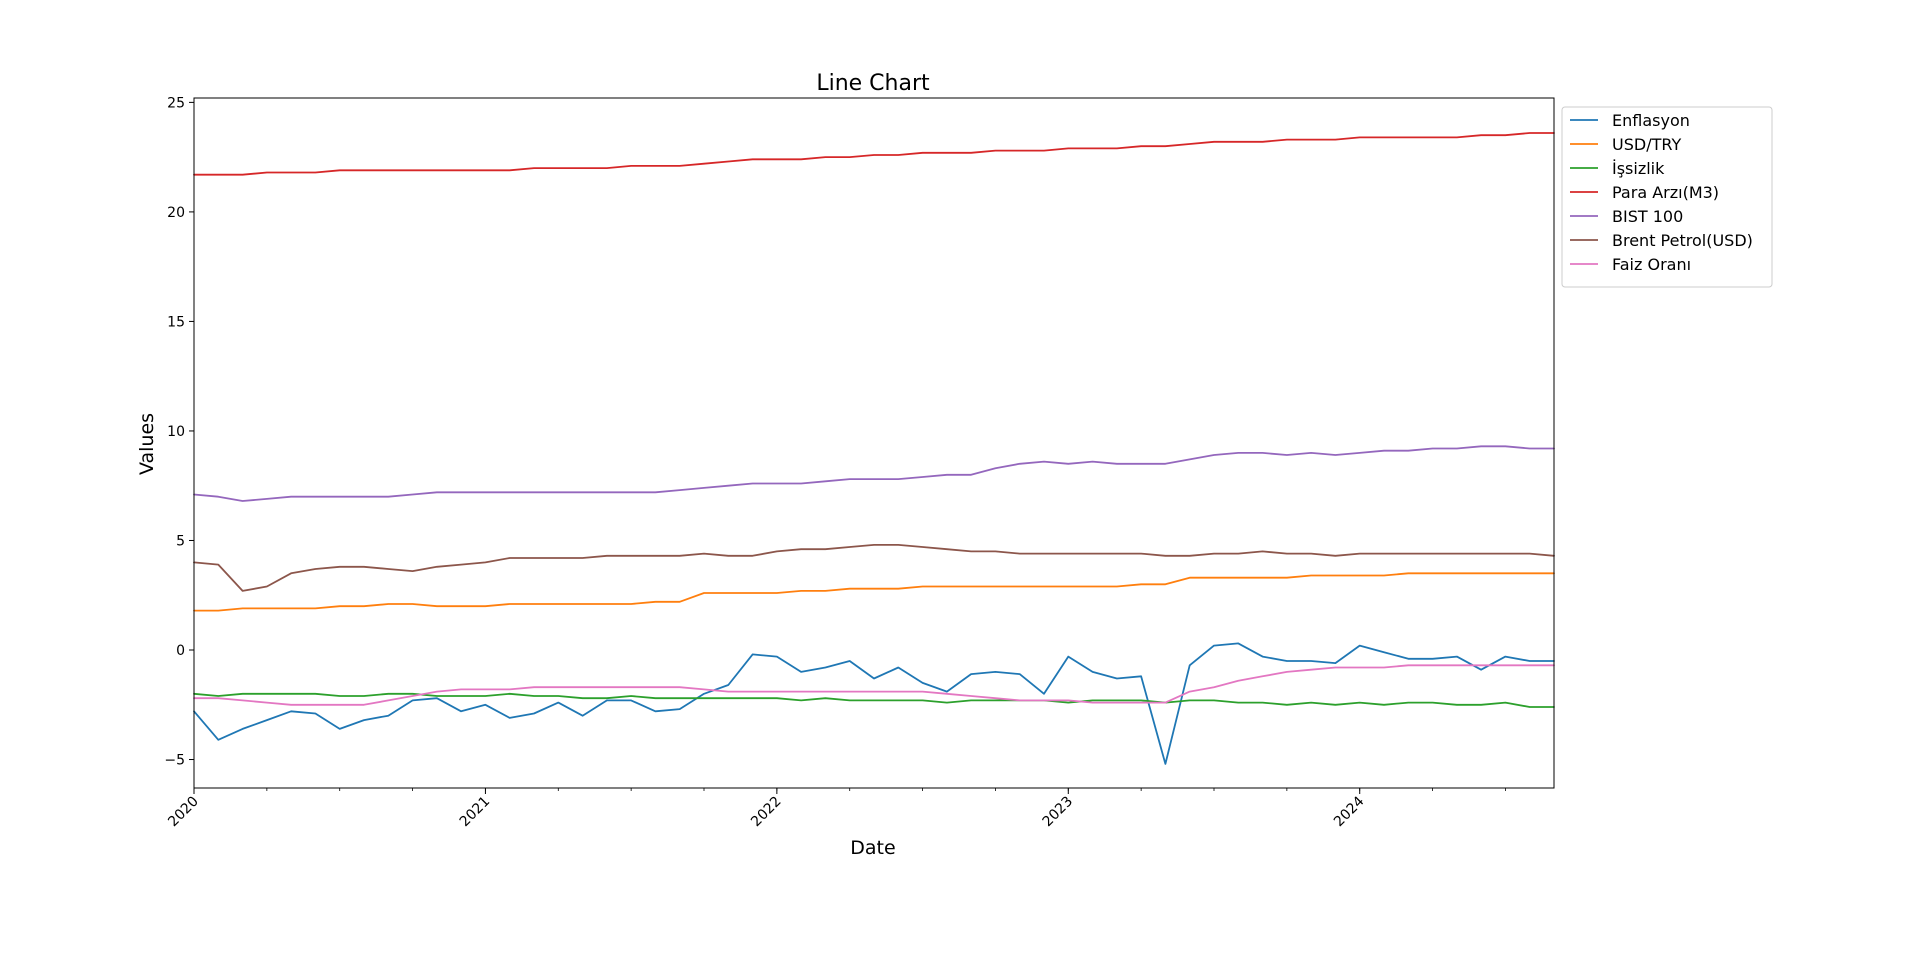 Image resolution: width=1920 pixels, height=977 pixels. What do you see at coordinates (873, 83) in the screenshot?
I see `chart-title: Line Chart` at bounding box center [873, 83].